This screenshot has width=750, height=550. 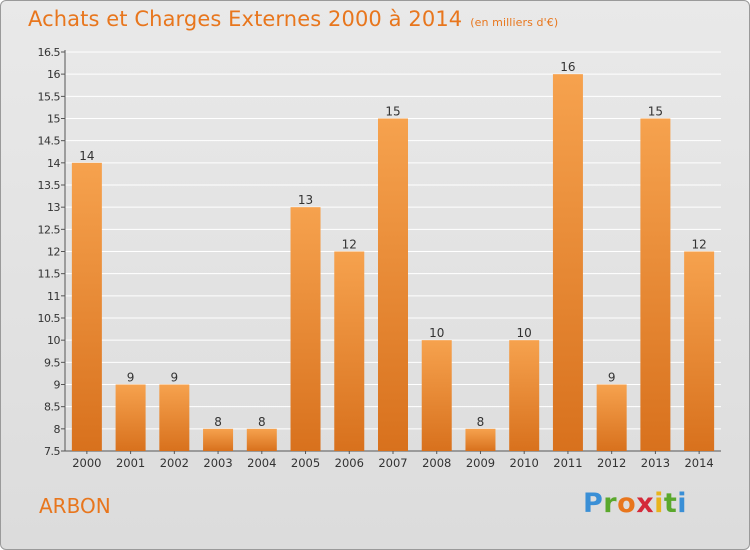 I want to click on x-tick-label: 2008, so click(x=436, y=463).